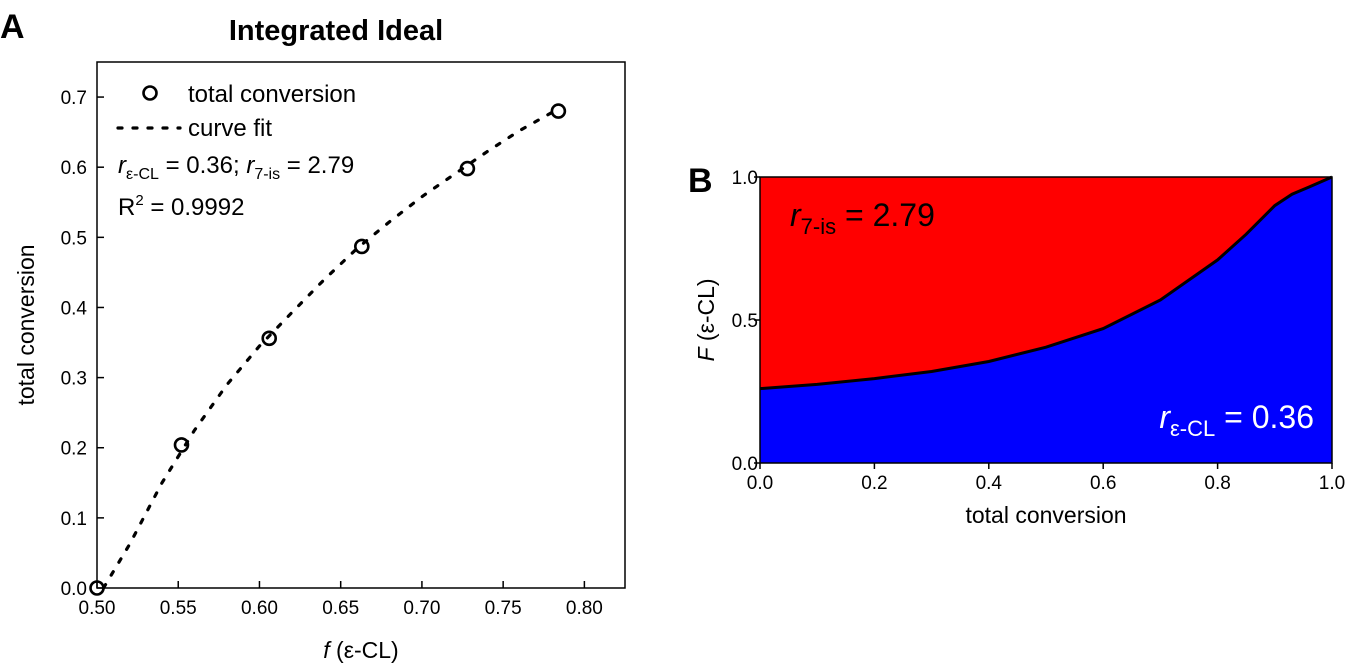 This screenshot has width=1362, height=663. I want to click on region-blue-subscript: ε-CL, so click(1192, 428).